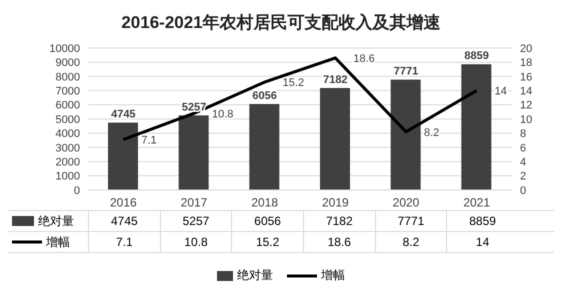  Describe the element at coordinates (123, 114) in the screenshot. I see `annotation: 4745` at that location.